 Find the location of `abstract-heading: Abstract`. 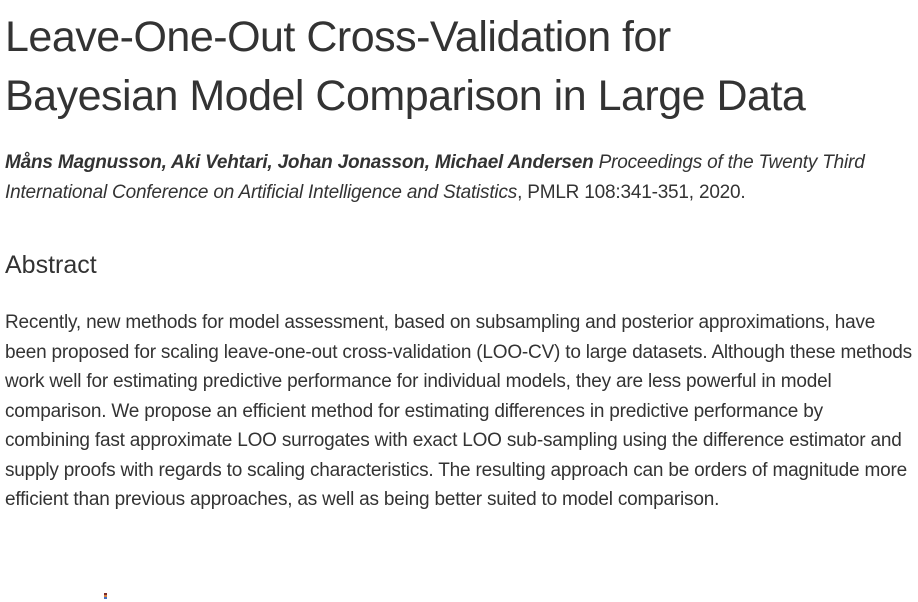

abstract-heading: Abstract is located at coordinates (51, 265).